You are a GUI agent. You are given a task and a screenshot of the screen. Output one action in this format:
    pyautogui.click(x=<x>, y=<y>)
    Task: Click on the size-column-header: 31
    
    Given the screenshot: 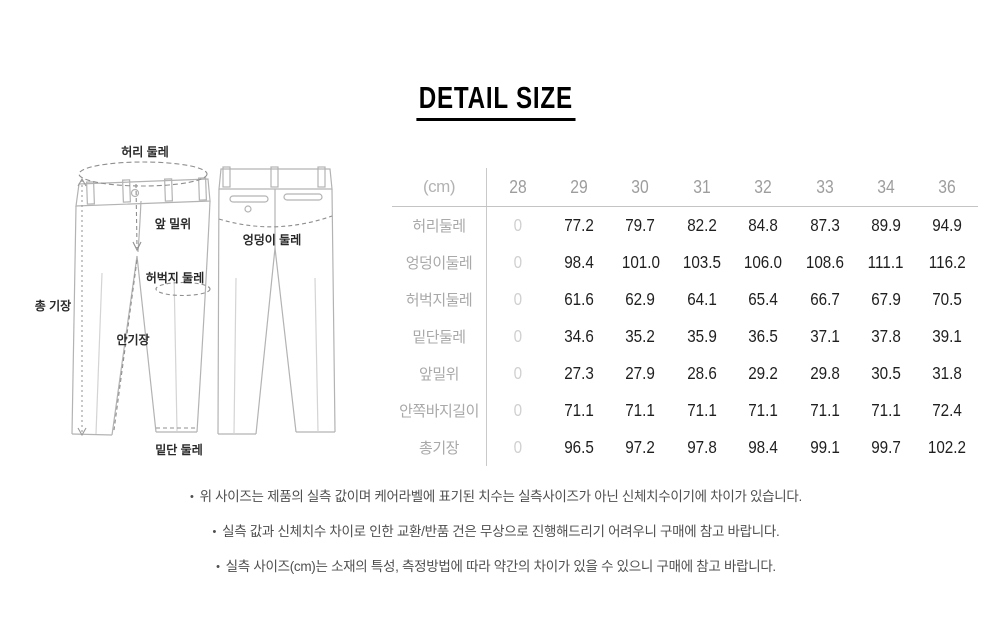 What is the action you would take?
    pyautogui.click(x=702, y=186)
    